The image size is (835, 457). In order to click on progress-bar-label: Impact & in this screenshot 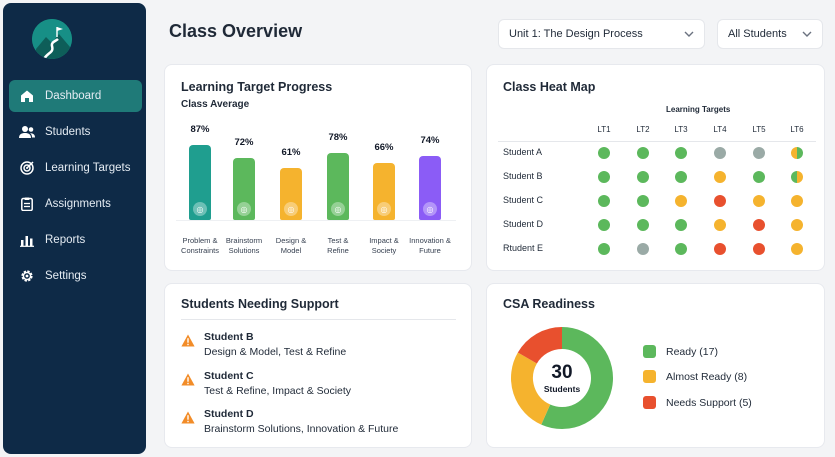, I will do `click(384, 240)`.